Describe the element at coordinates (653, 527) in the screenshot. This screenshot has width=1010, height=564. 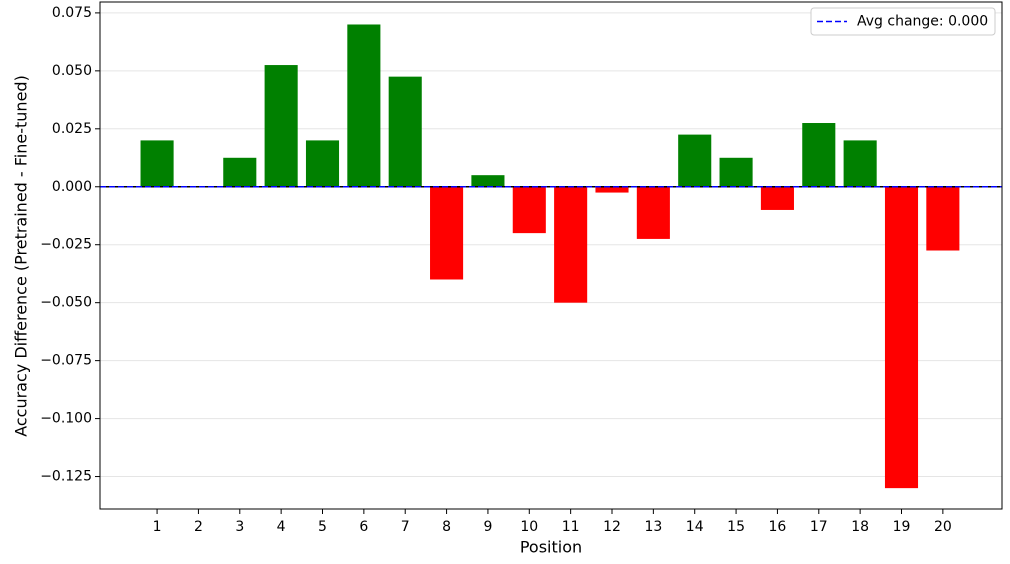
I see `x-tick-label: 13` at that location.